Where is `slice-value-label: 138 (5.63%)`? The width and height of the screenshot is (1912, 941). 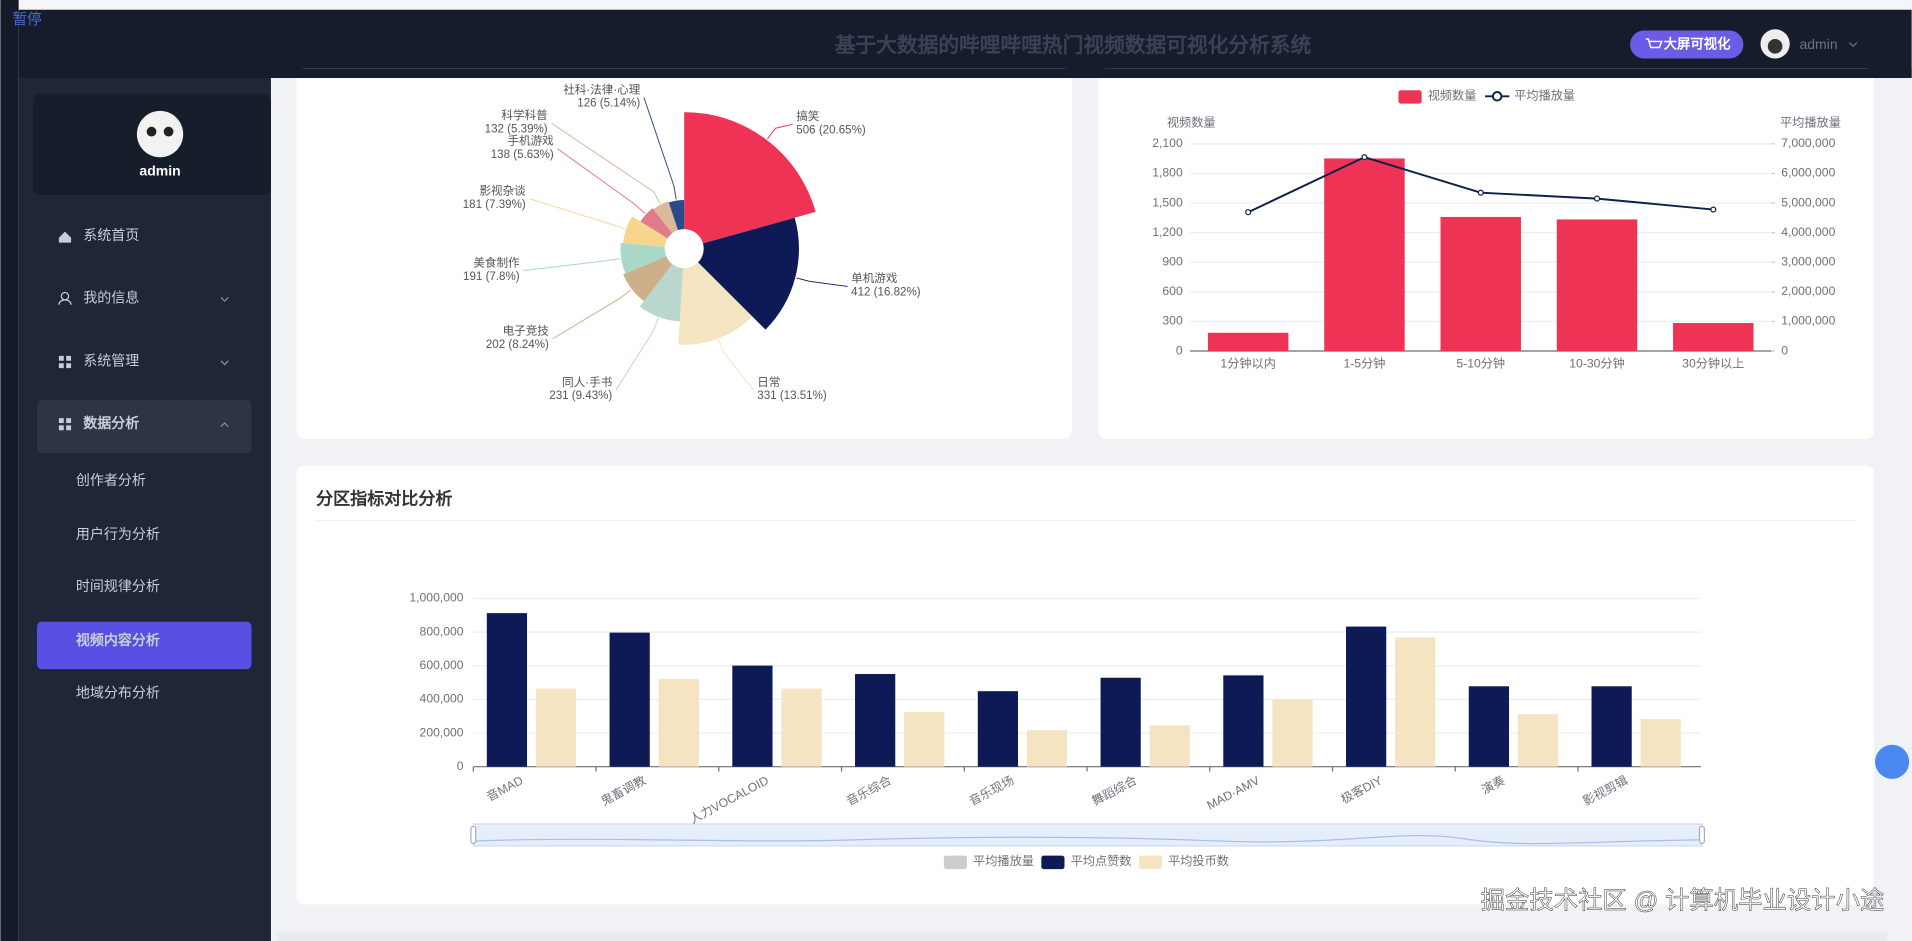 slice-value-label: 138 (5.63%) is located at coordinates (522, 155).